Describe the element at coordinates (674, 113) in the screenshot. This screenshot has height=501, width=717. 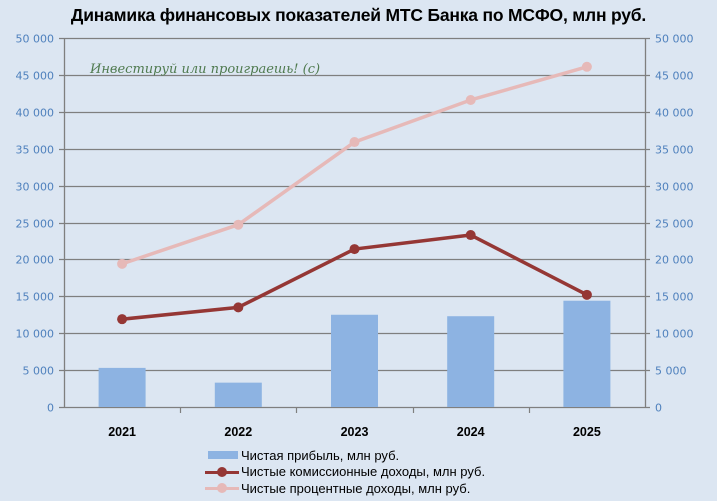
I see `y-tick-label-right: 40 000` at that location.